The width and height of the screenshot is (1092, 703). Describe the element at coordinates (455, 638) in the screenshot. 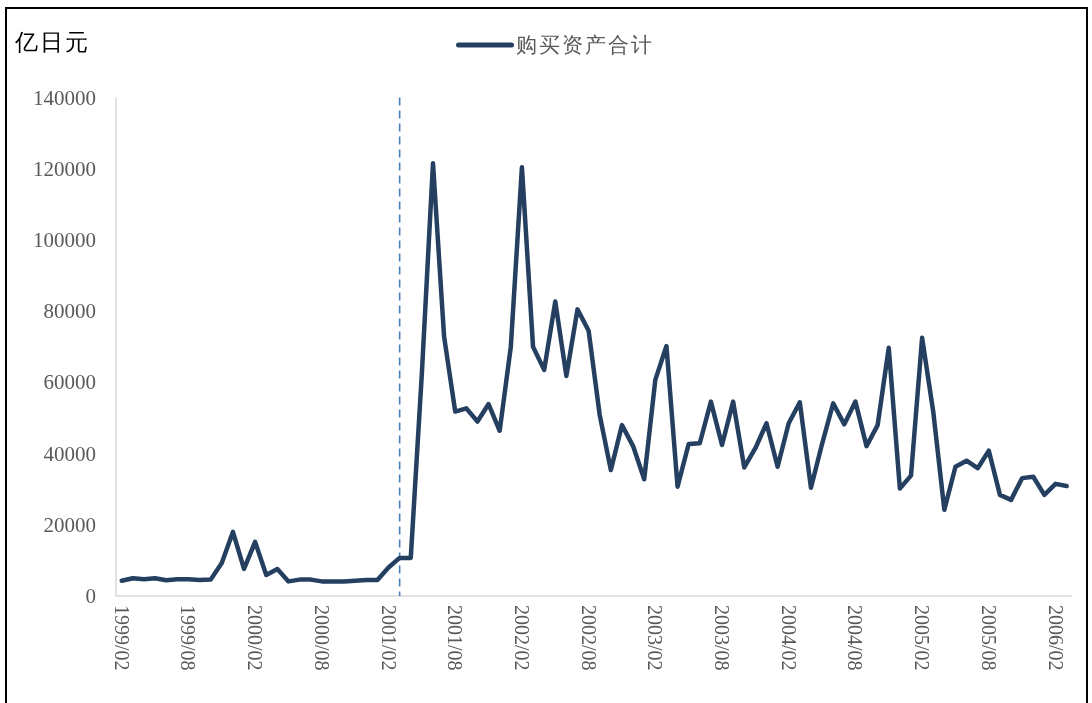

I see `x-tick-label: 2001/08` at that location.